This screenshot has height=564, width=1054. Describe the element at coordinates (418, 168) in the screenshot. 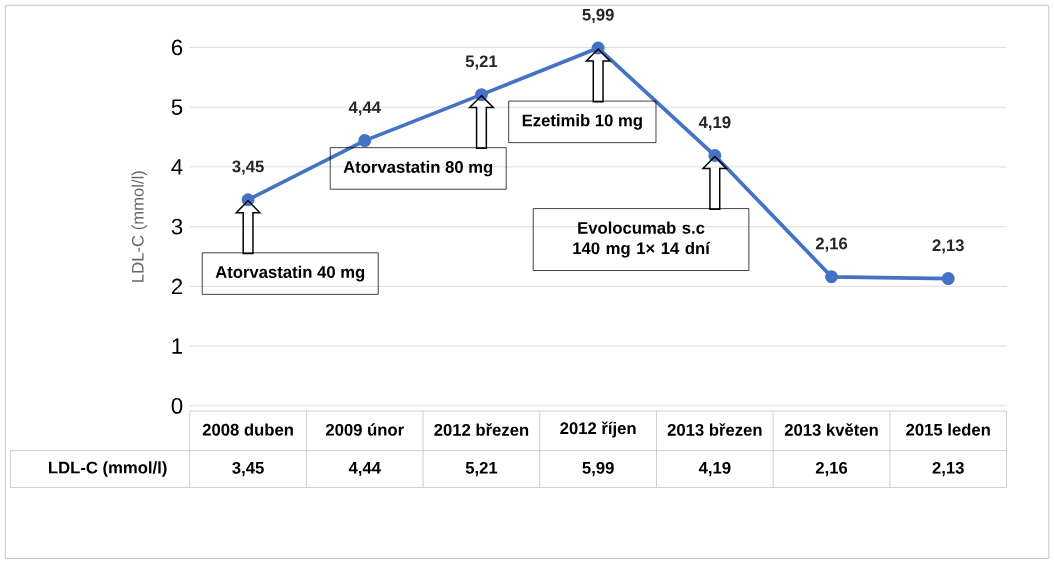

I see `annotation: Atorvastatin 80 mg` at that location.